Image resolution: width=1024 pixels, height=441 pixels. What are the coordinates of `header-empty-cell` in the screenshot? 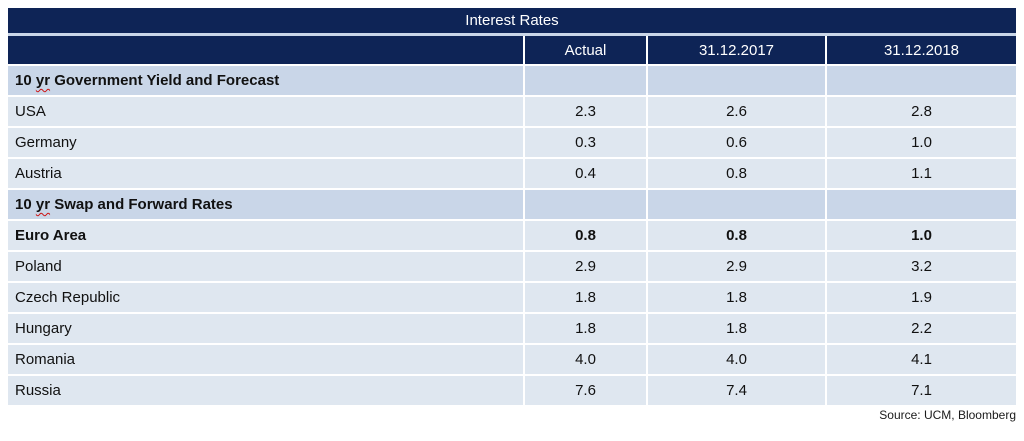 It's located at (265, 50).